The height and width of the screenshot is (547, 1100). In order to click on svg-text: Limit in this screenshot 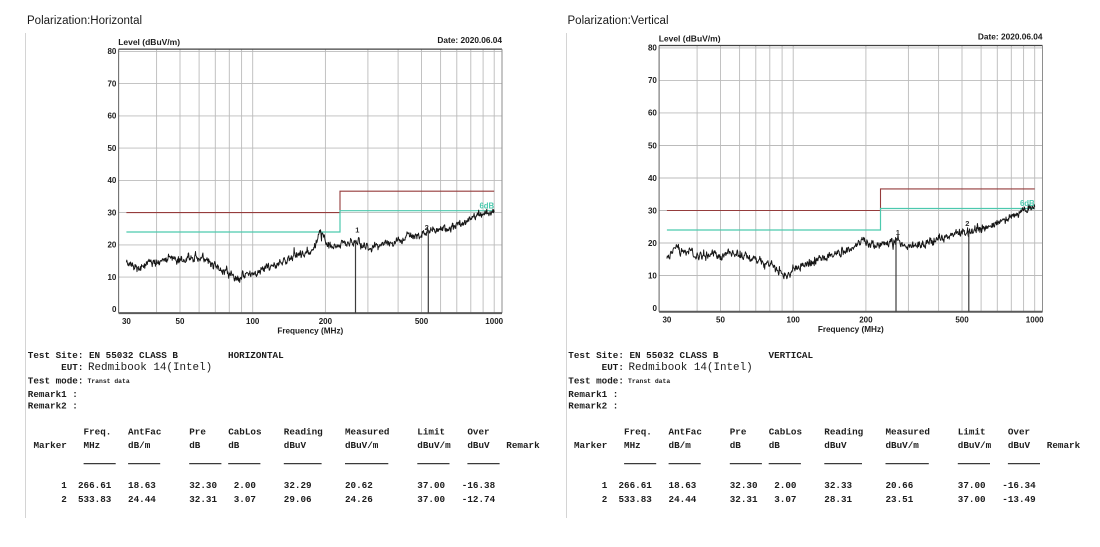, I will do `click(431, 432)`.